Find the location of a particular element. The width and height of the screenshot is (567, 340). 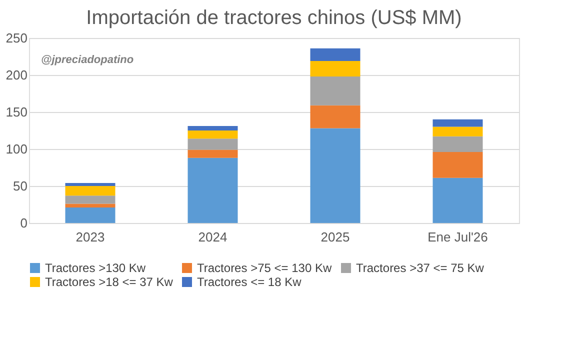

legend-label: Tractores >18 <= 37 Kw is located at coordinates (109, 282).